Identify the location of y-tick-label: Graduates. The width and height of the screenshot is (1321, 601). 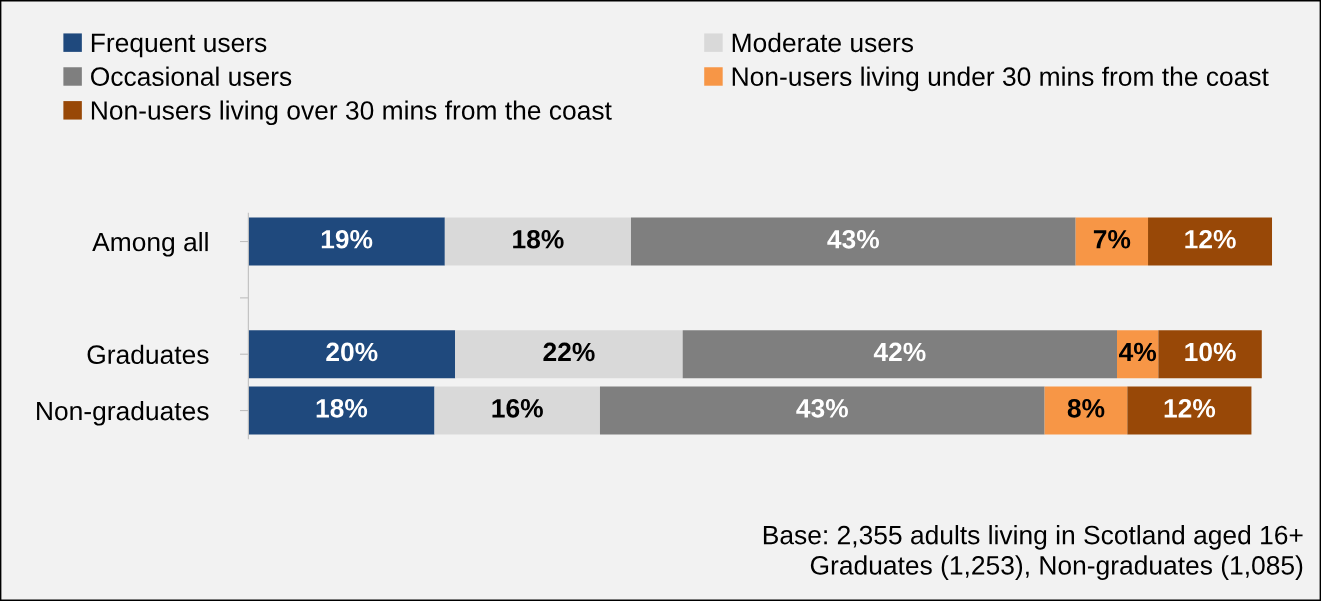
(148, 354).